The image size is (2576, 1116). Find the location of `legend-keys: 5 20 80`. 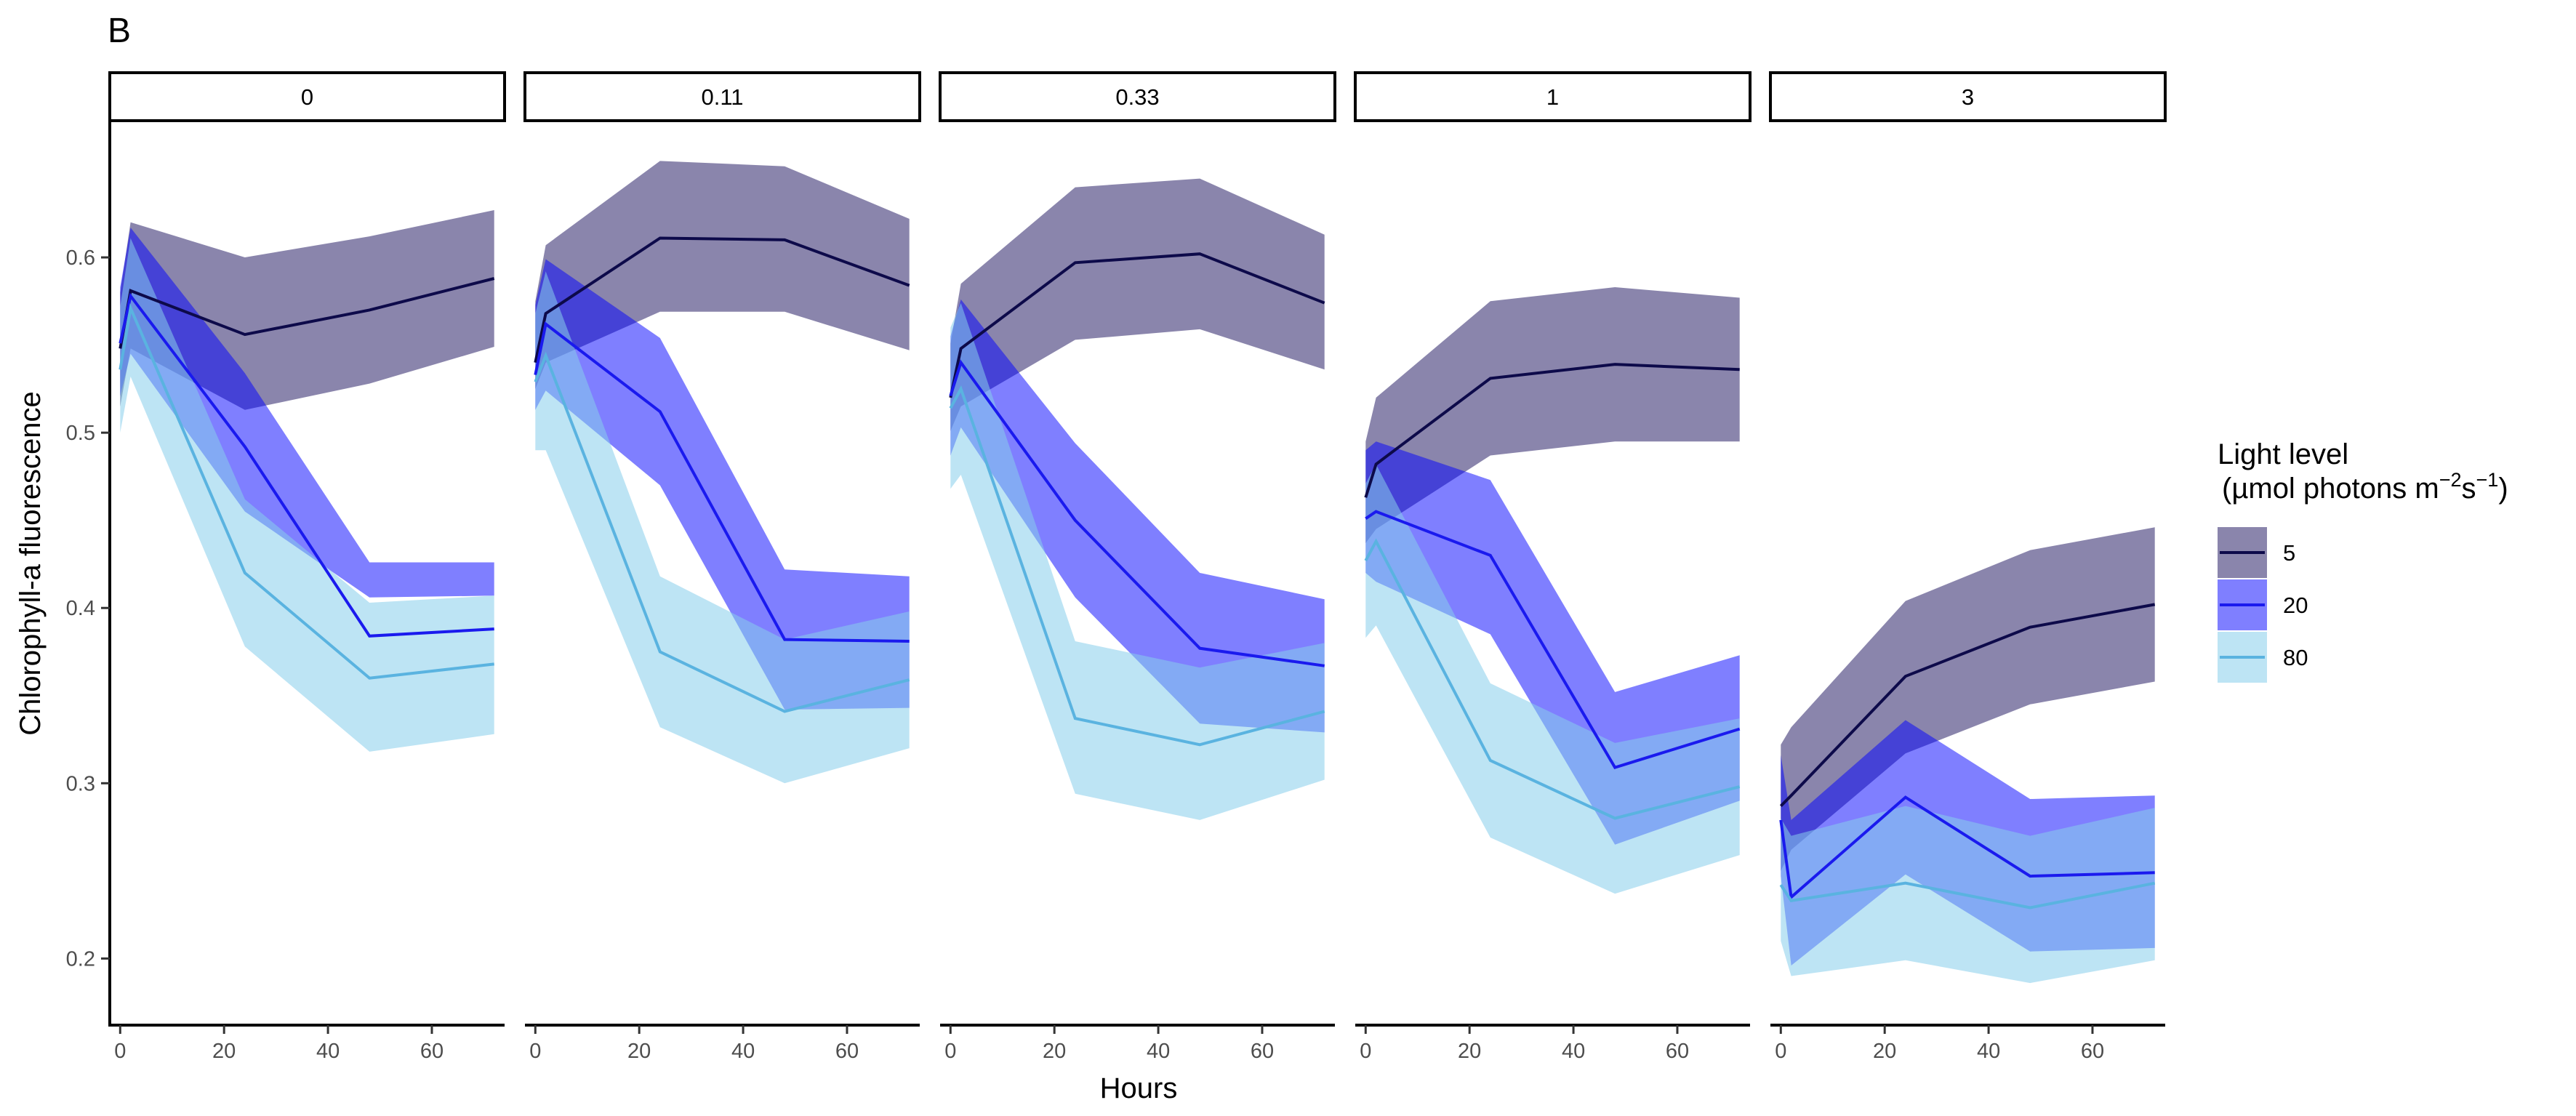

legend-keys: 5 20 80 is located at coordinates (2263, 605).